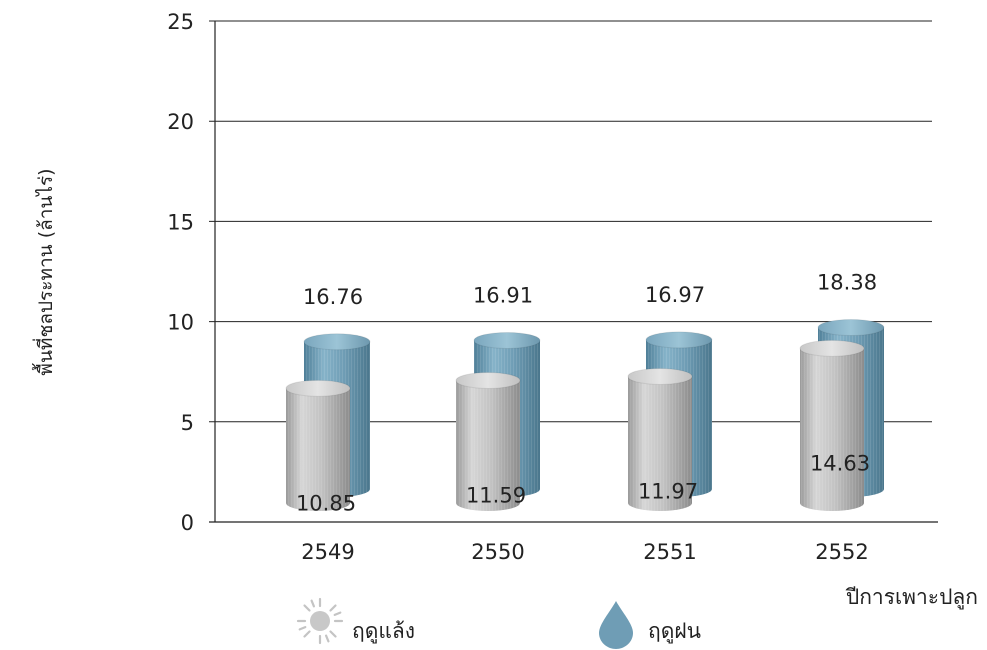 Image resolution: width=987 pixels, height=650 pixels. I want to click on bar-rainy-2550-top, so click(507, 340).